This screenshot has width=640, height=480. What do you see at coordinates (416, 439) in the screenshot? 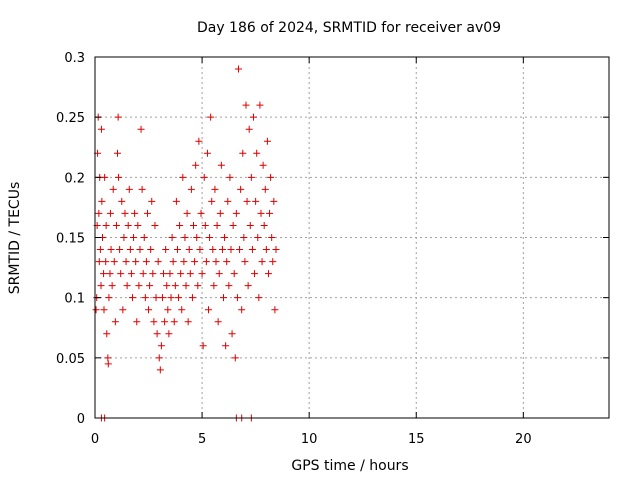
I see `x-tick-label: 15` at bounding box center [416, 439].